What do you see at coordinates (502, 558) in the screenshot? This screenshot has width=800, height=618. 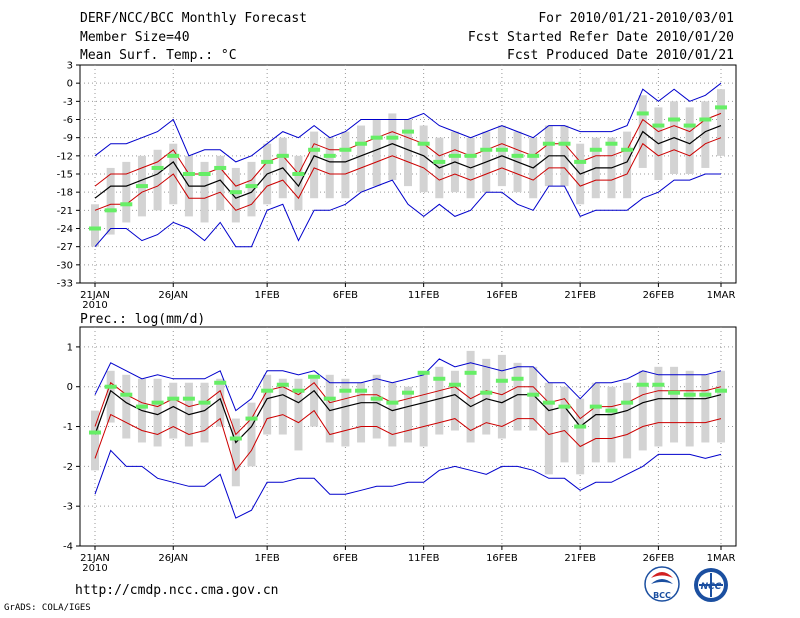 I see `prec-xtick-label: 16FEB` at bounding box center [502, 558].